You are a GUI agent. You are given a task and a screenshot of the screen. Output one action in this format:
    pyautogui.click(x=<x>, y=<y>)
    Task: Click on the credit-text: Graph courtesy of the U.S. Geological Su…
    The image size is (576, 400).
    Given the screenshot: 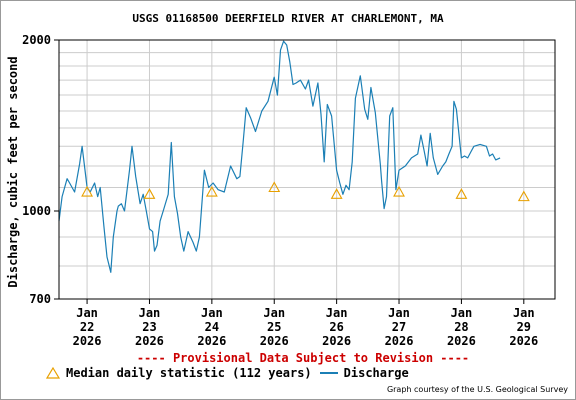 What is the action you would take?
    pyautogui.click(x=477, y=389)
    